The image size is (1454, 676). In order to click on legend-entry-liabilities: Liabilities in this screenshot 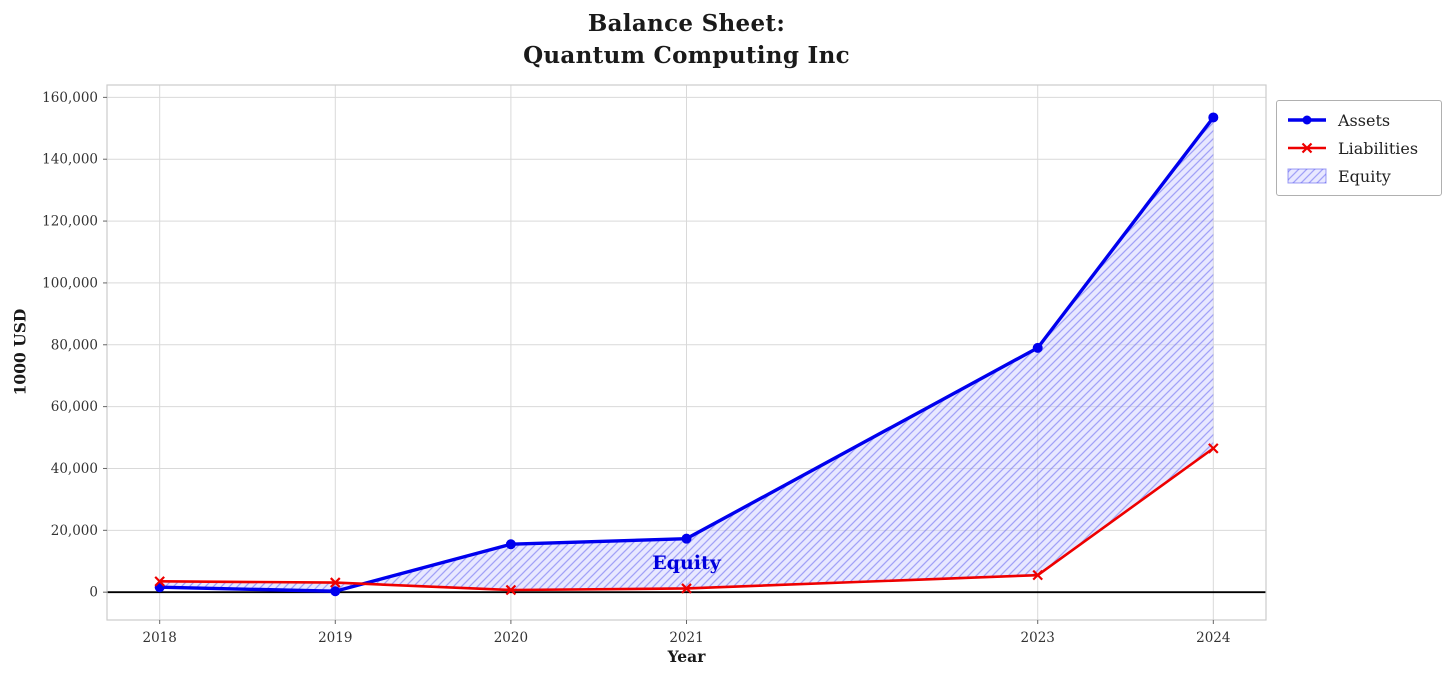, I will do `click(1357, 148)`.